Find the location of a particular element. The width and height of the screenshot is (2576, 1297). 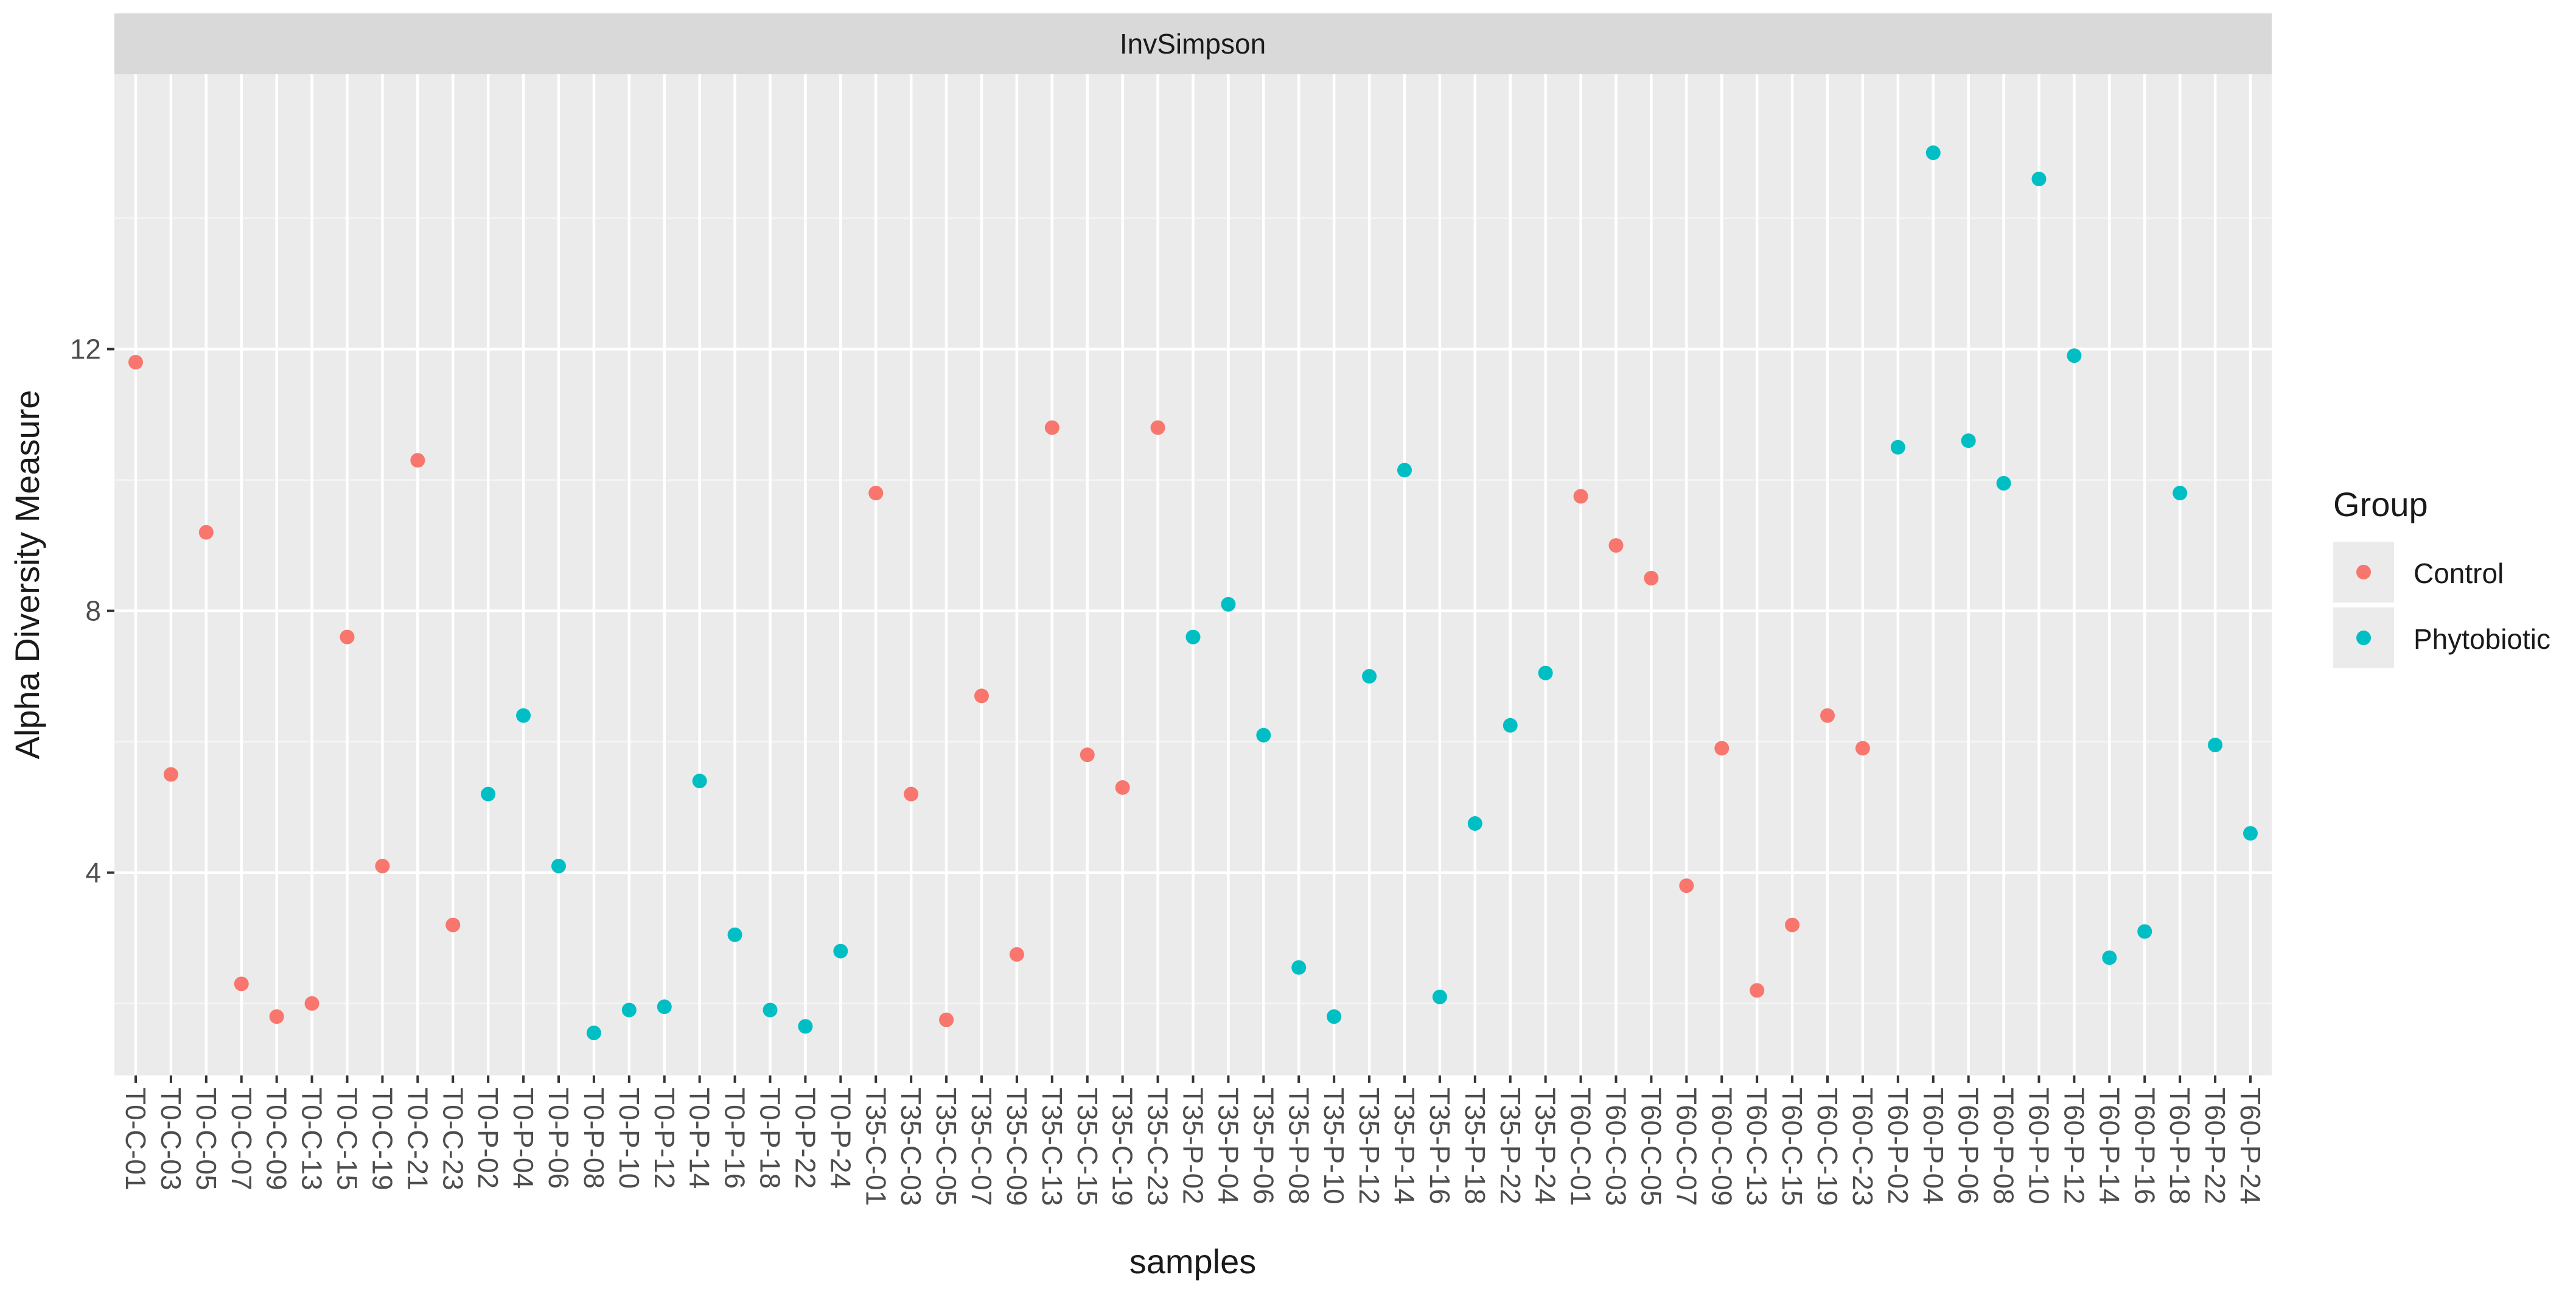

x-tick-label: T0-P-22 is located at coordinates (805, 1138).